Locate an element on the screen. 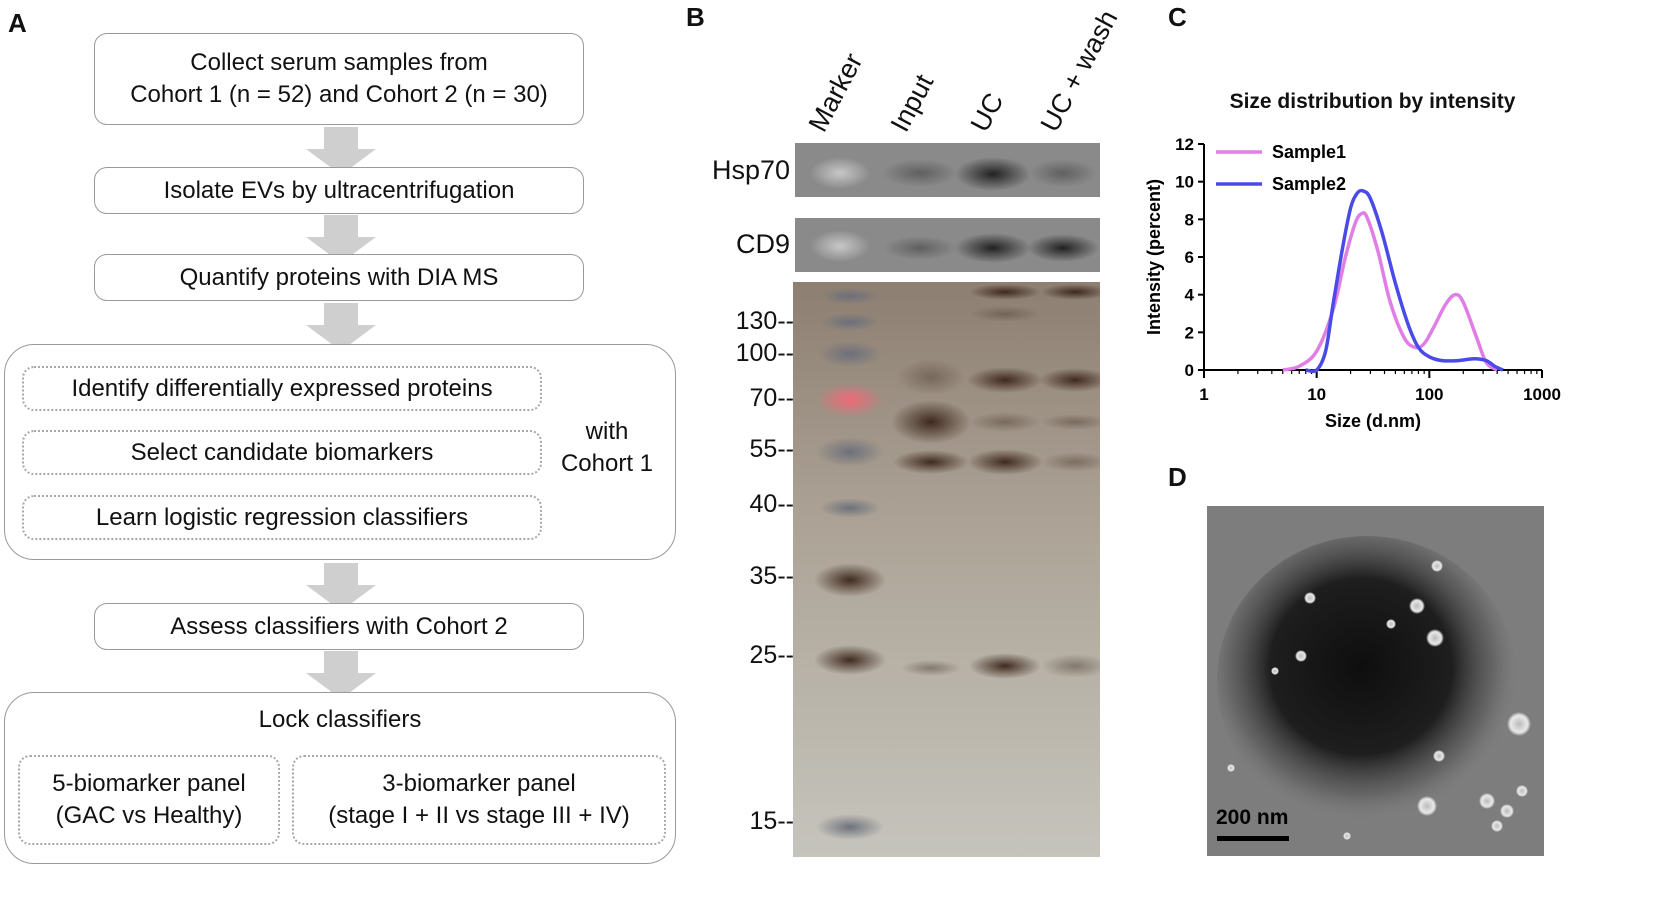 This screenshot has width=1654, height=914. panel-label-d: D is located at coordinates (1177, 477).